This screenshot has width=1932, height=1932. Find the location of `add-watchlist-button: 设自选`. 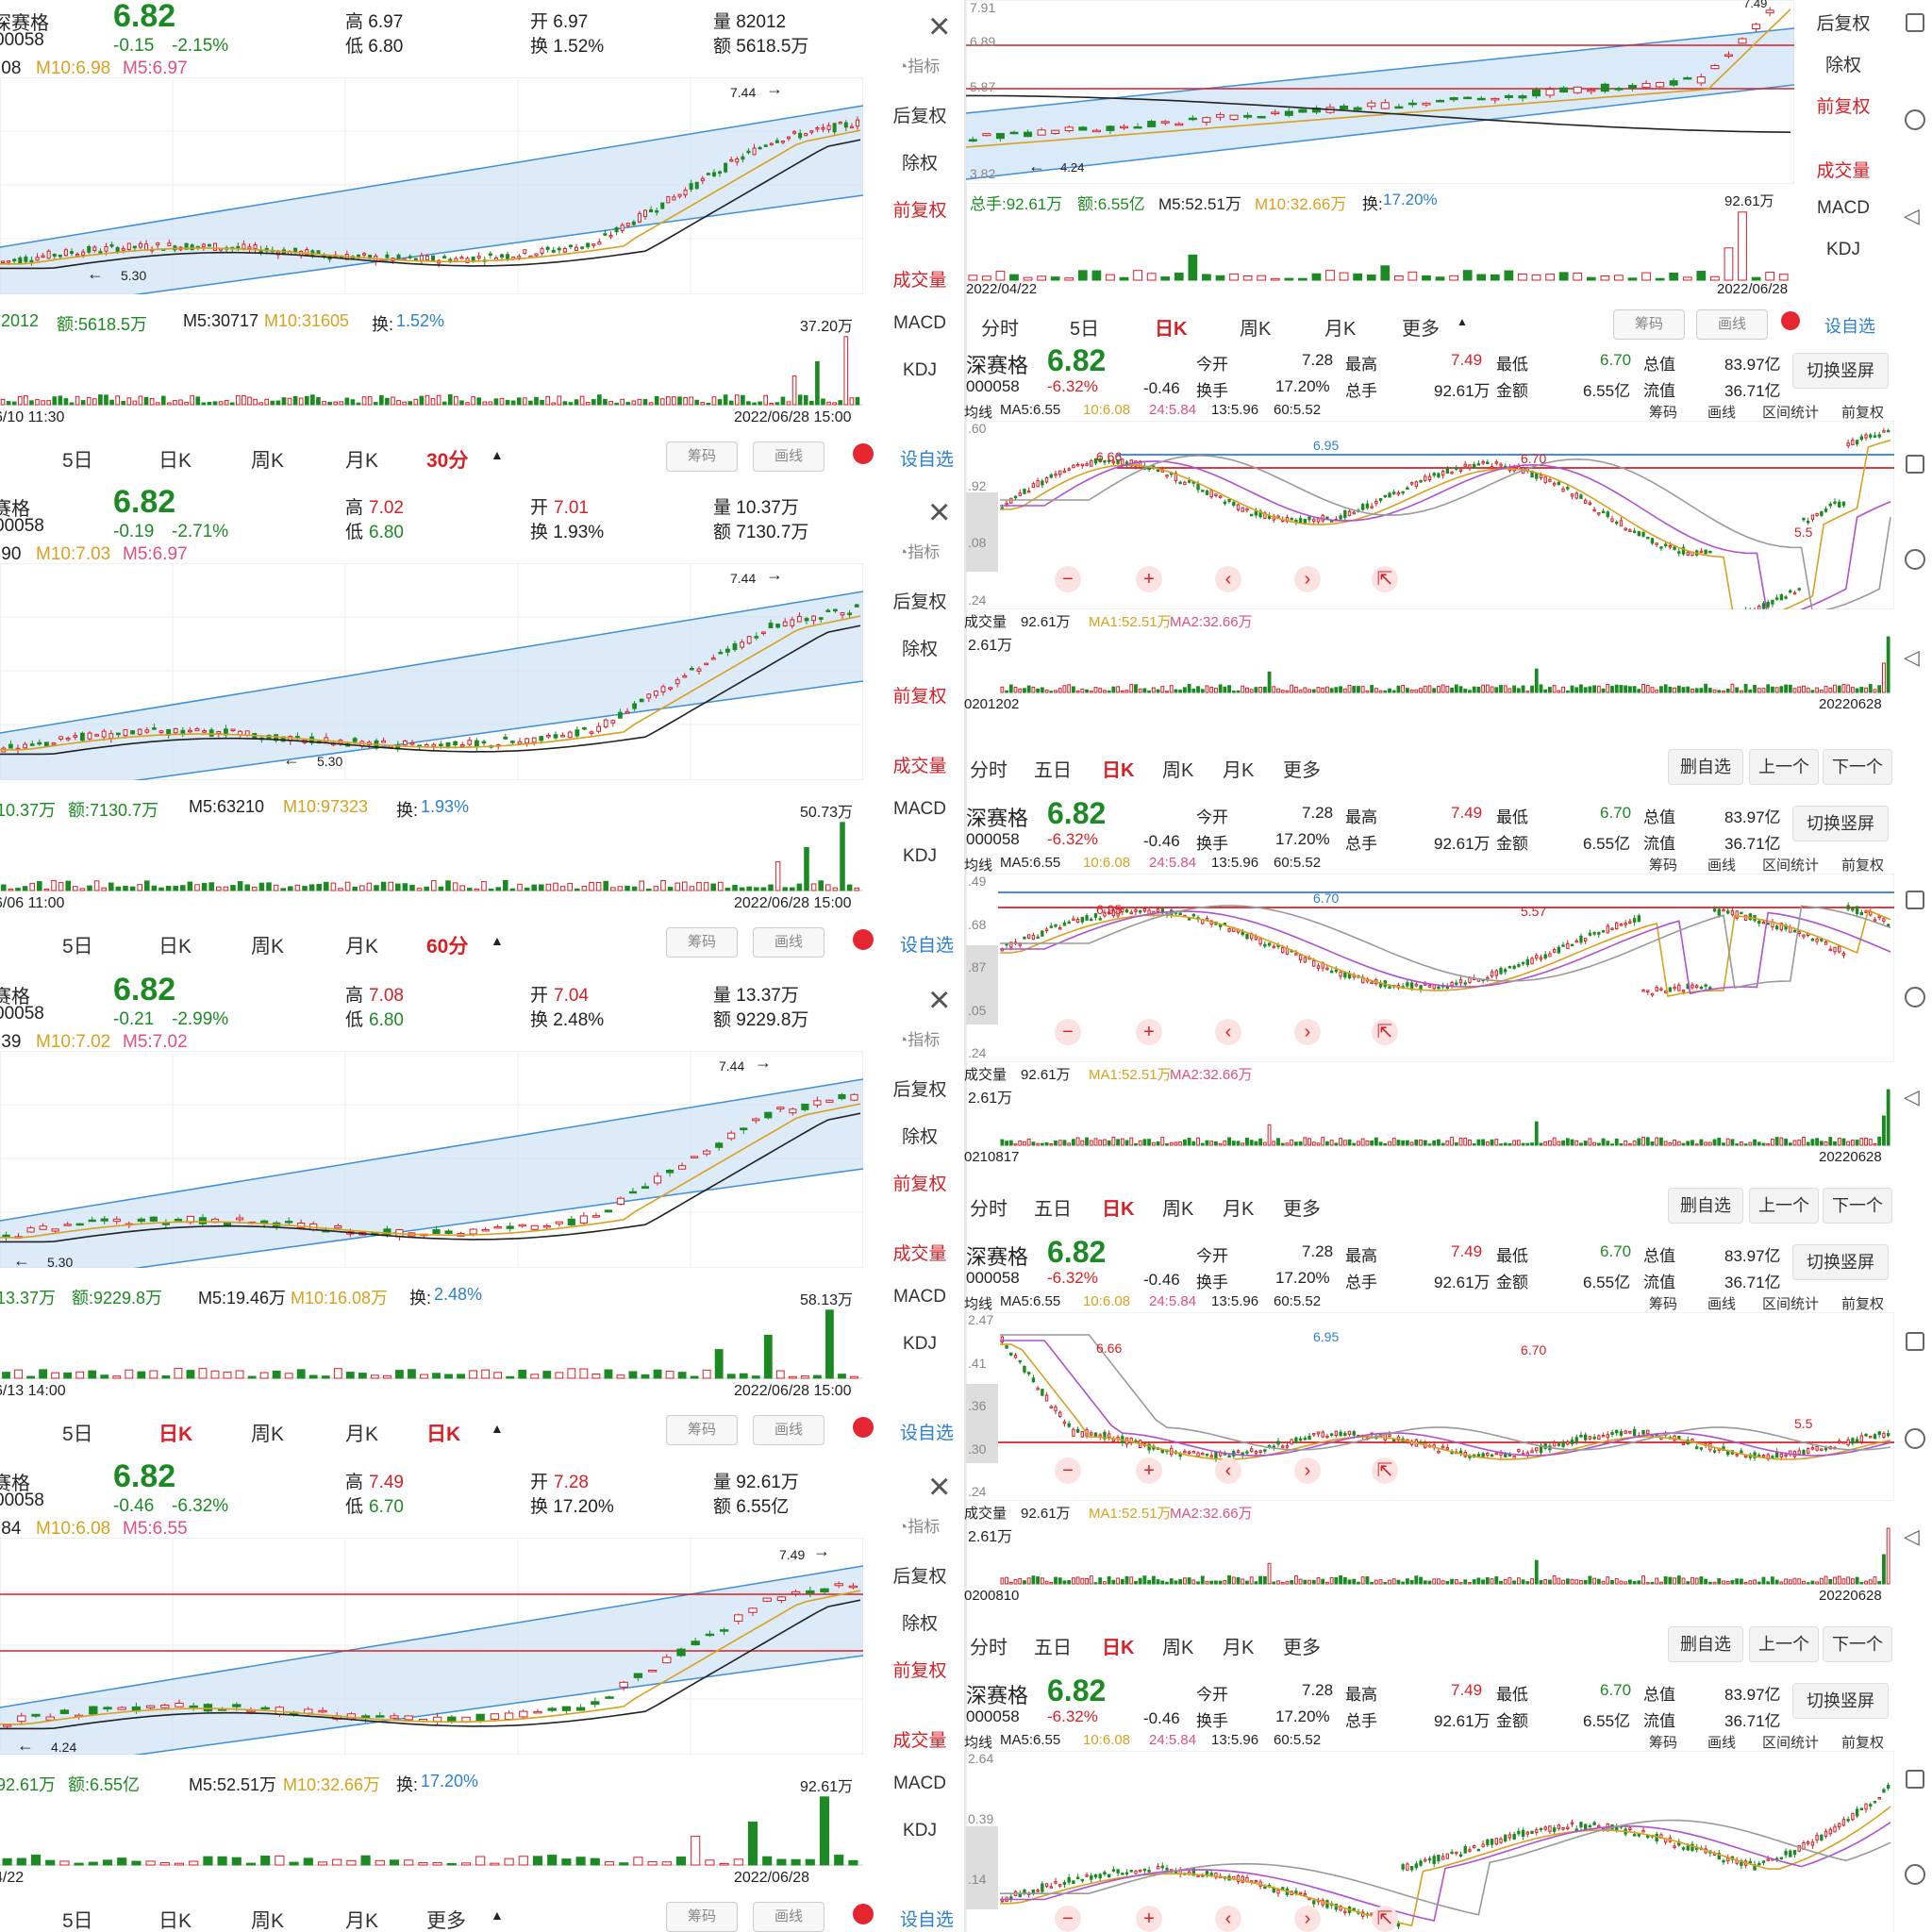

add-watchlist-button: 设自选 is located at coordinates (927, 1434).